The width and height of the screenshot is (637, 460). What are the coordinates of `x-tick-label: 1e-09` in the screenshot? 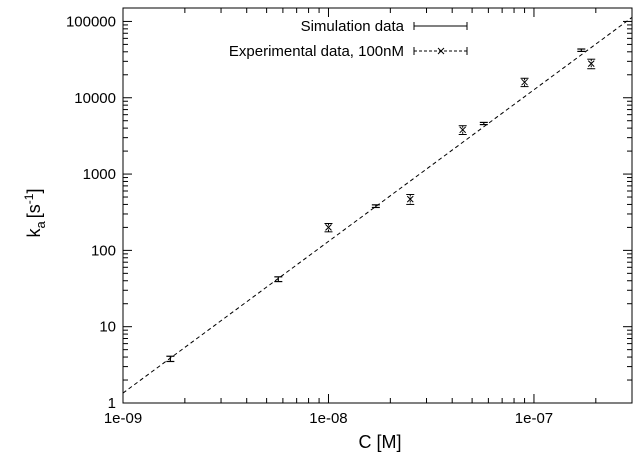 It's located at (123, 418).